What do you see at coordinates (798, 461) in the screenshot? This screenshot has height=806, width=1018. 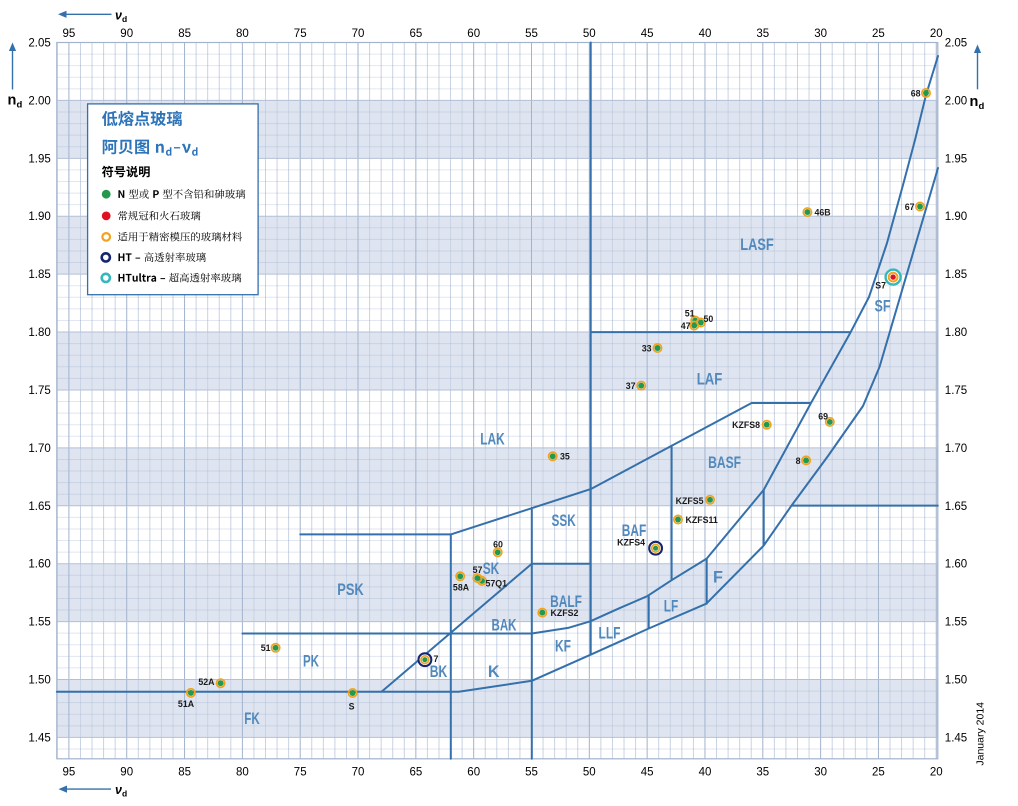 I see `svg-text: 8` at bounding box center [798, 461].